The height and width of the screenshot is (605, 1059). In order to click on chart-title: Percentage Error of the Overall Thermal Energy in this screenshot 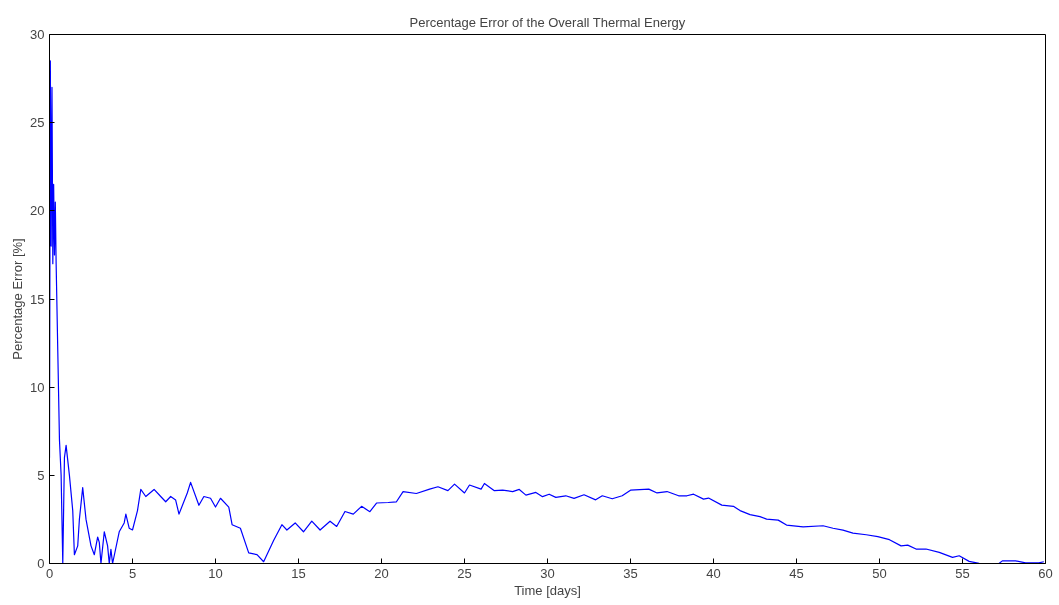, I will do `click(547, 22)`.